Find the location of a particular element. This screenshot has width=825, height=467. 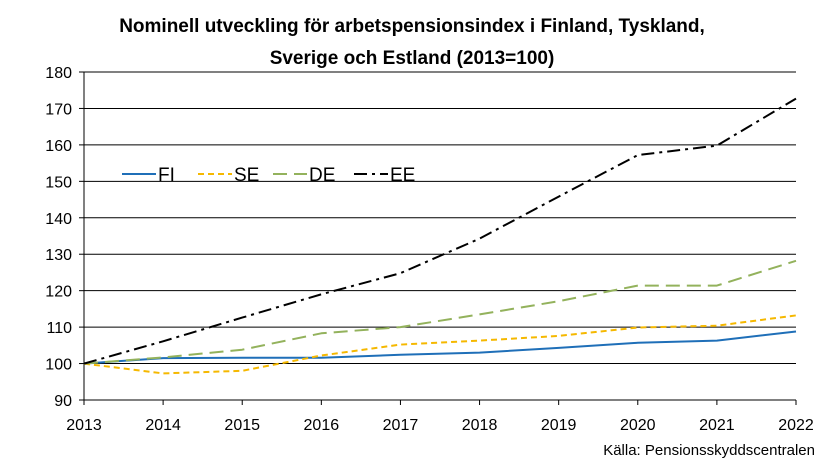

y-axis-ticks: 90 100 110 120 130 140 150 160 170 180 is located at coordinates (64, 237).